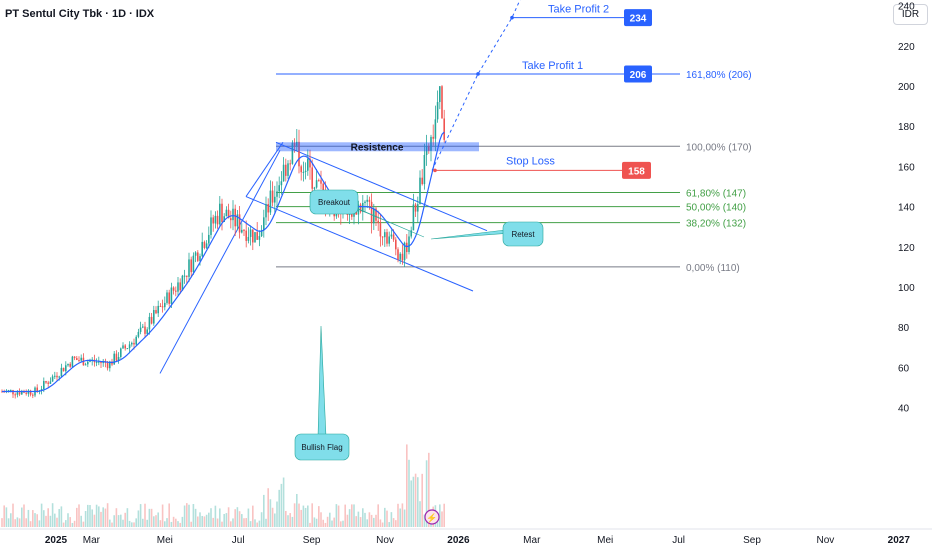 The image size is (932, 550). Describe the element at coordinates (906, 288) in the screenshot. I see `y-tick-label: 100` at that location.